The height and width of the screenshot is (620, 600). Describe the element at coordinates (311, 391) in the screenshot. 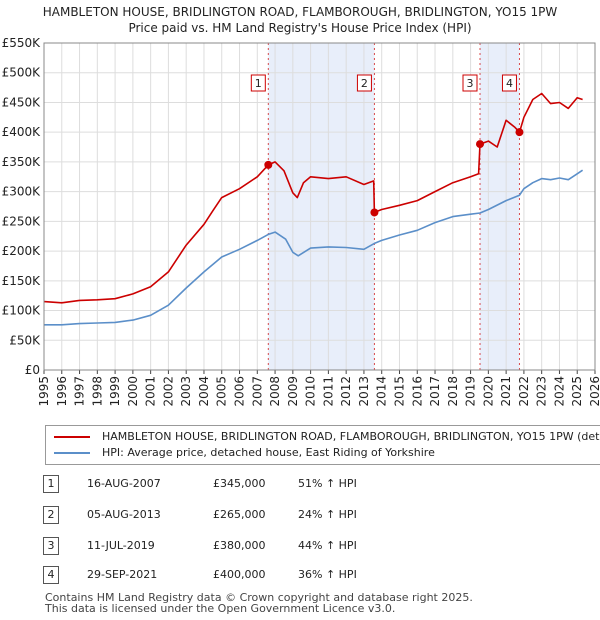

I see `x-tick-label: 2010` at that location.